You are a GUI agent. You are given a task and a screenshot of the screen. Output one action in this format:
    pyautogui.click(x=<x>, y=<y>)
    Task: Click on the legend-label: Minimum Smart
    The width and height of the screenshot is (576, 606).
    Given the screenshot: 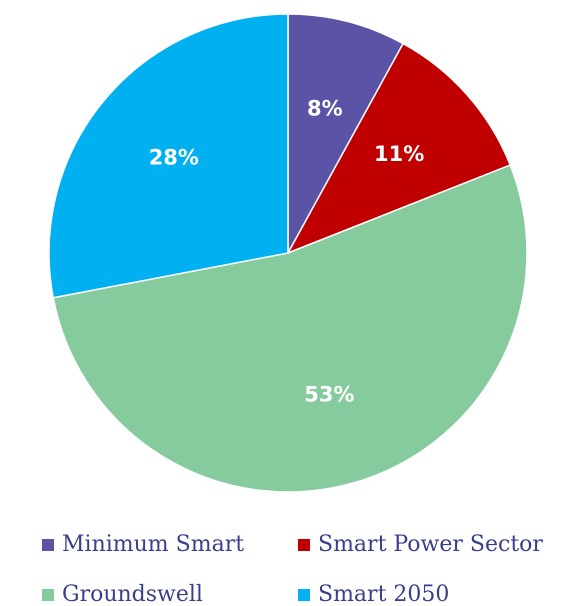 What is the action you would take?
    pyautogui.click(x=153, y=544)
    